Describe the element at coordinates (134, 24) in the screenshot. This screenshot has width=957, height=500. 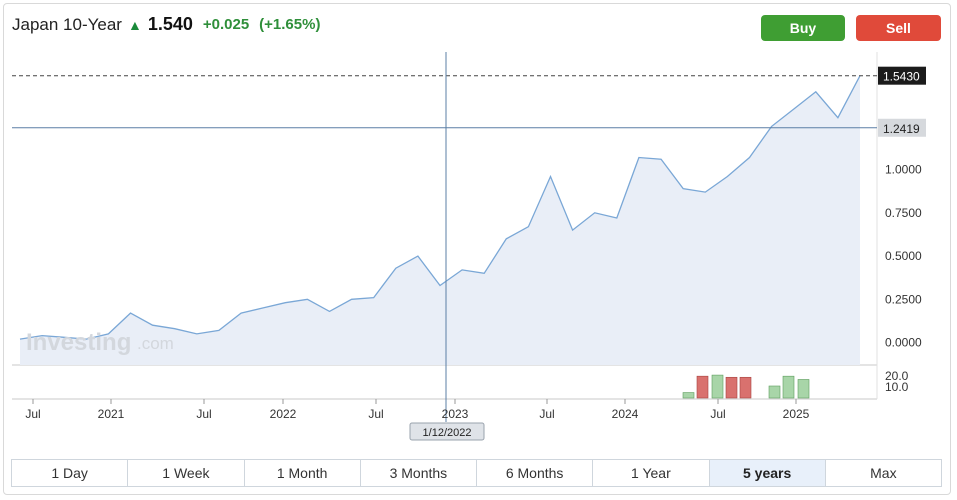
I see `up-arrow-icon: ▲` at that location.